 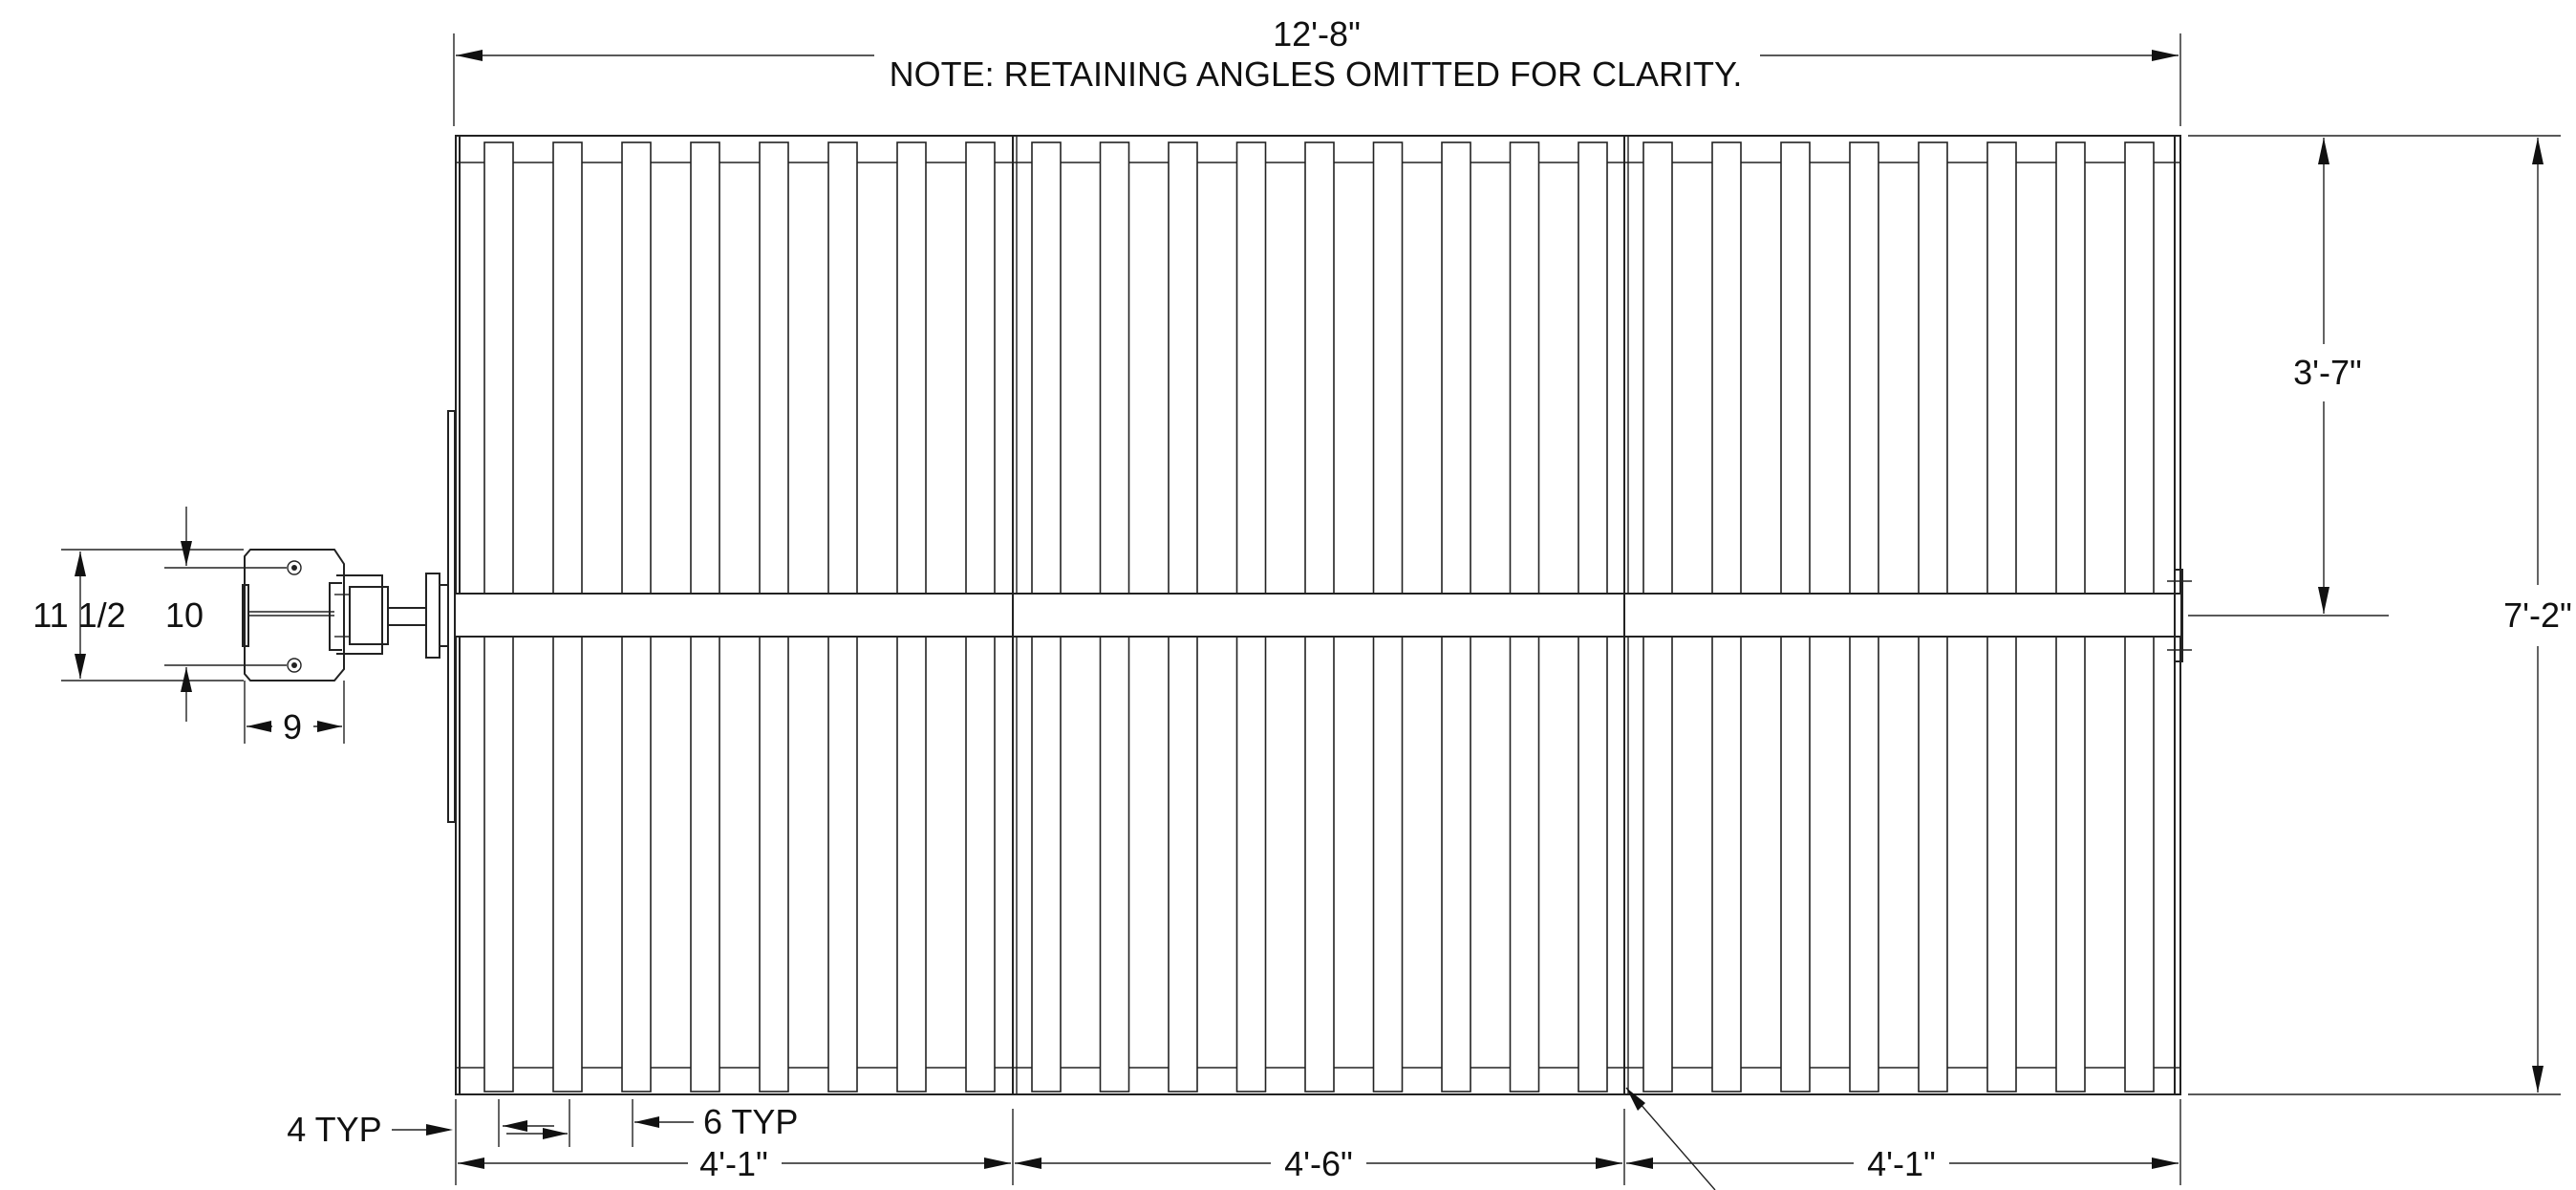 I want to click on section-width-dimension: 9, so click(x=294, y=713).